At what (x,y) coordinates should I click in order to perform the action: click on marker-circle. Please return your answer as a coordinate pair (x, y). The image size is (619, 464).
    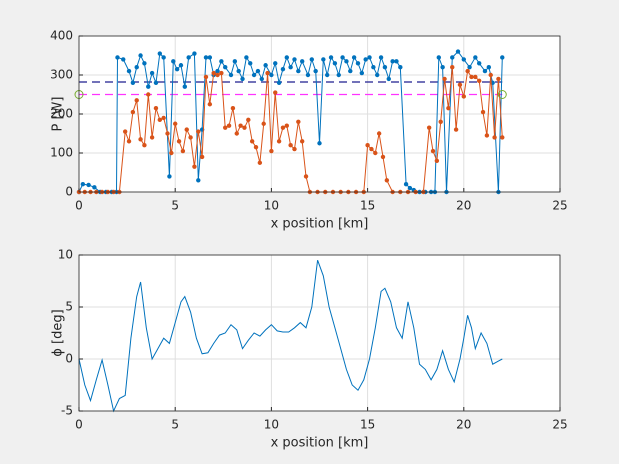
    Looking at the image, I should click on (502, 94).